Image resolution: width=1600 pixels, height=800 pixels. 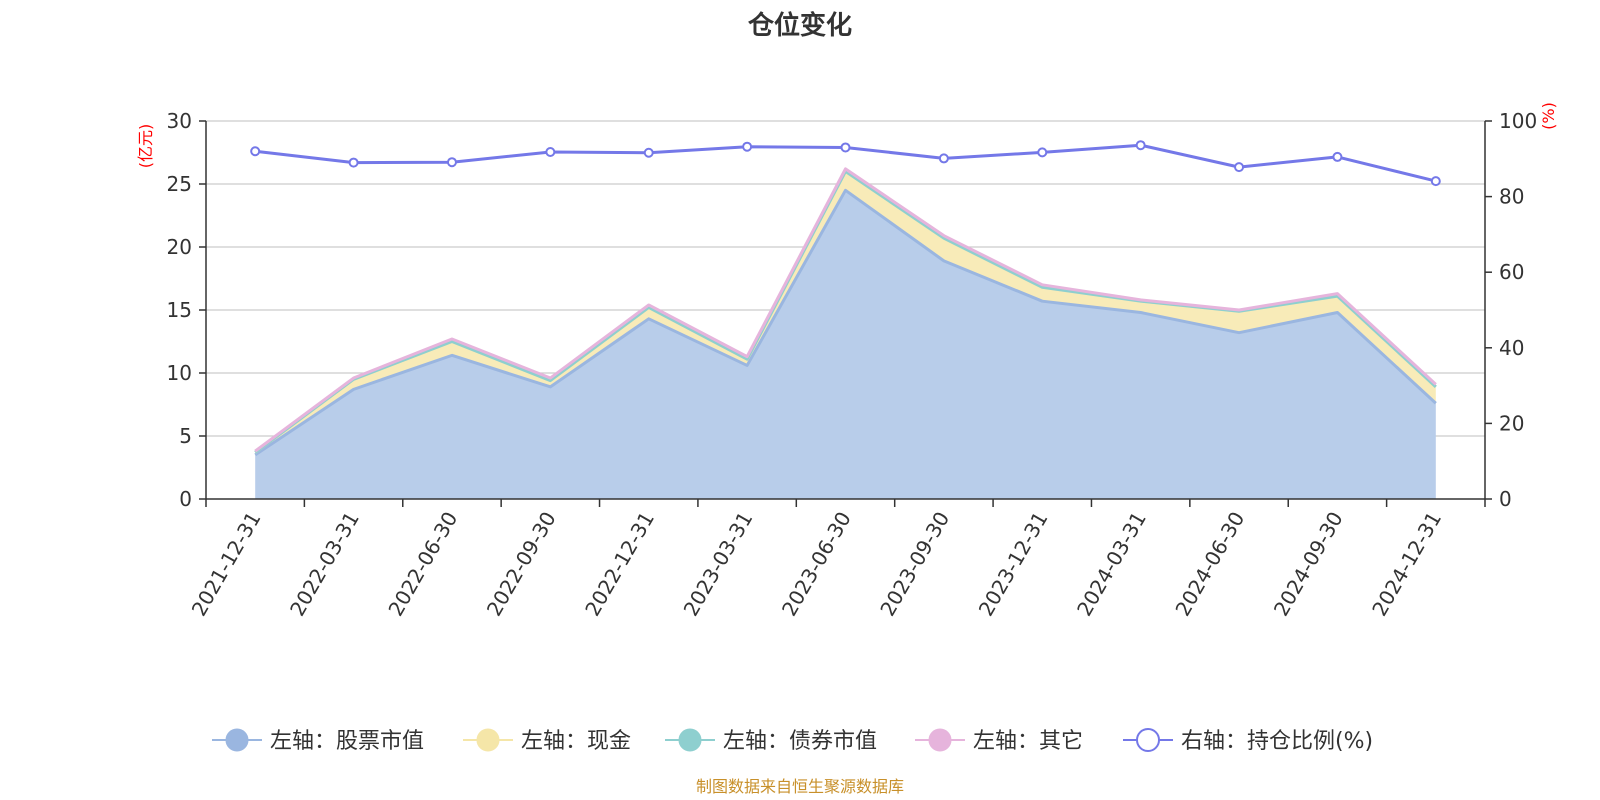 What do you see at coordinates (576, 741) in the screenshot?
I see `legend-label: 左轴：现金` at bounding box center [576, 741].